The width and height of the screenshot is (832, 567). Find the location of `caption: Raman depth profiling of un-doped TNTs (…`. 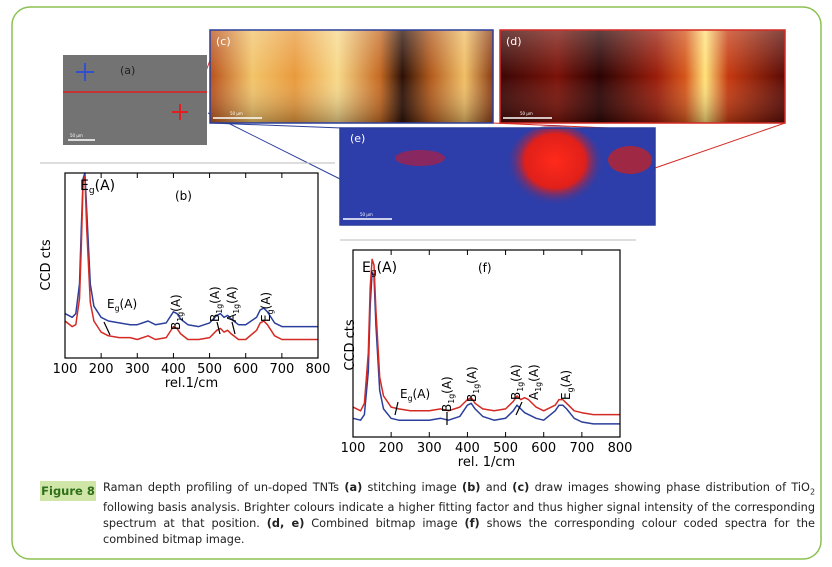

caption: Raman depth profiling of un-doped TNTs (… is located at coordinates (459, 514).